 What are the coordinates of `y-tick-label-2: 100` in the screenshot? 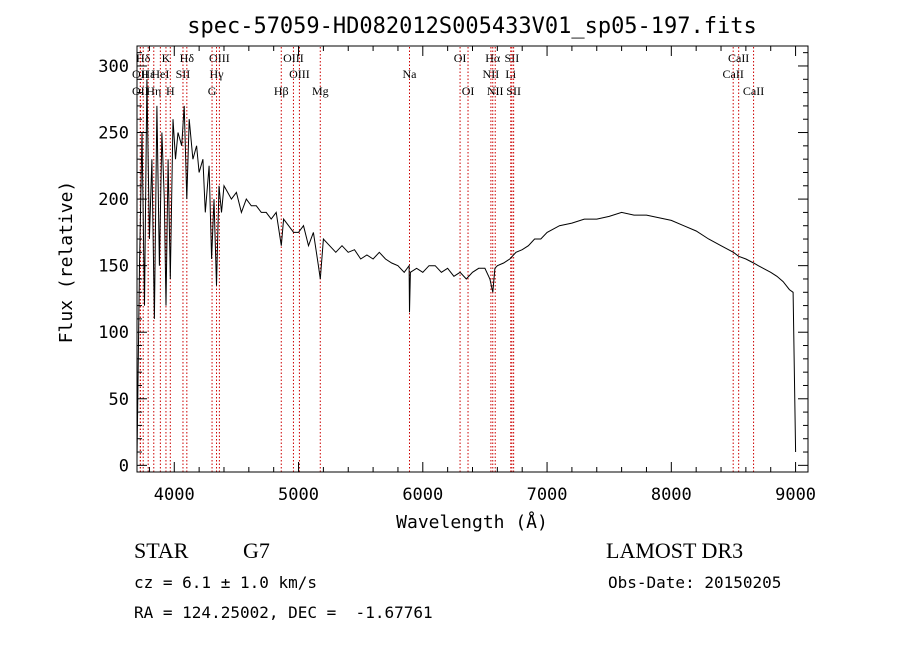 It's located at (113, 333).